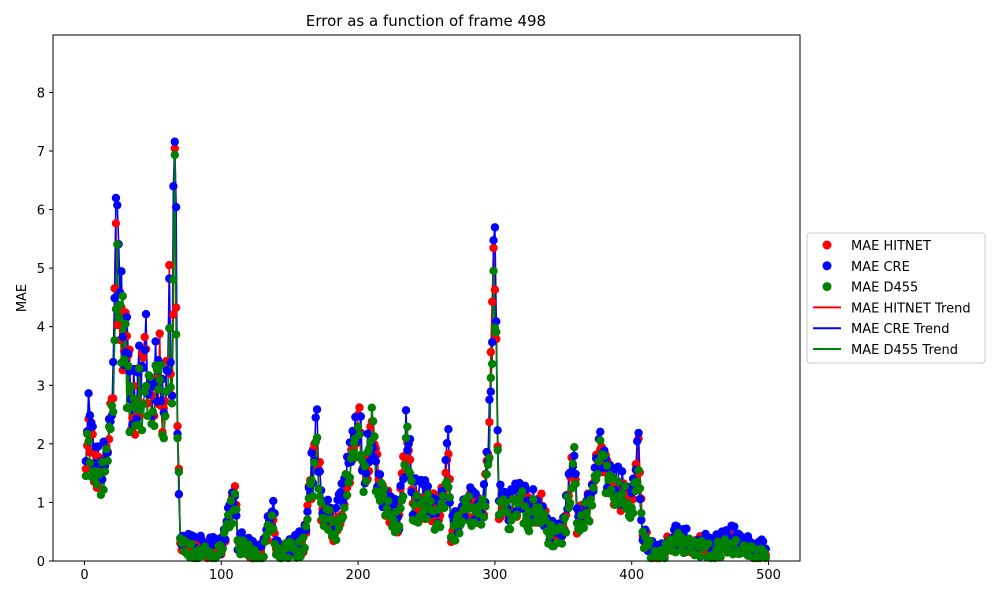  What do you see at coordinates (41, 211) in the screenshot?
I see `y-tick-label: 6` at bounding box center [41, 211].